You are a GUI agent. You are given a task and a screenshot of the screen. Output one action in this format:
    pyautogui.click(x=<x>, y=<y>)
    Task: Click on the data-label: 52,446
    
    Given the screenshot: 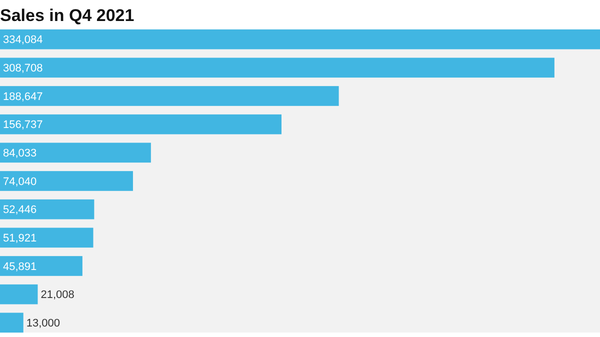 What is the action you would take?
    pyautogui.click(x=20, y=210)
    